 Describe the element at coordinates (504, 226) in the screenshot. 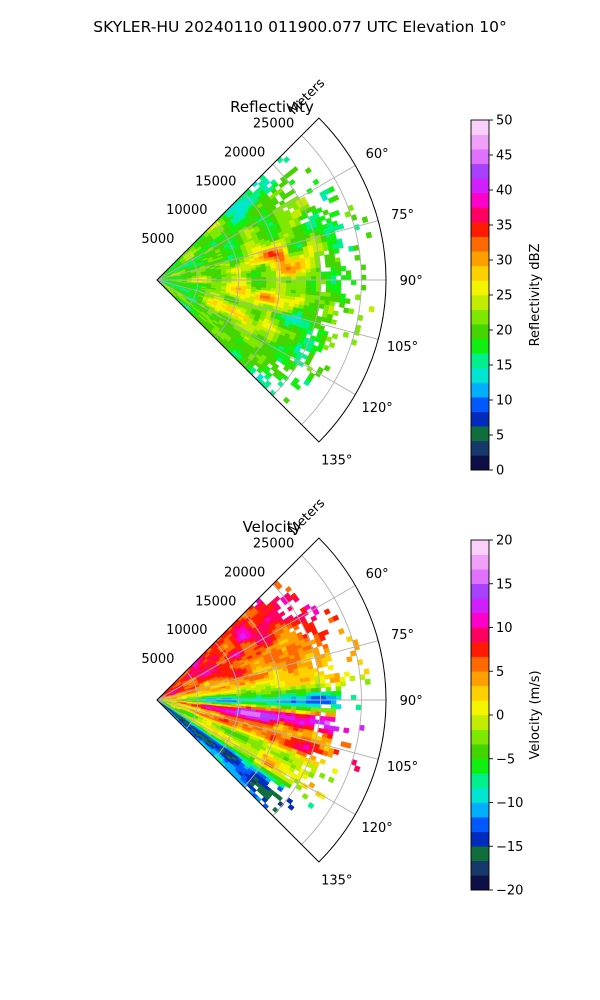

I see `reflectivity-colorbar-tick-label: 35` at that location.